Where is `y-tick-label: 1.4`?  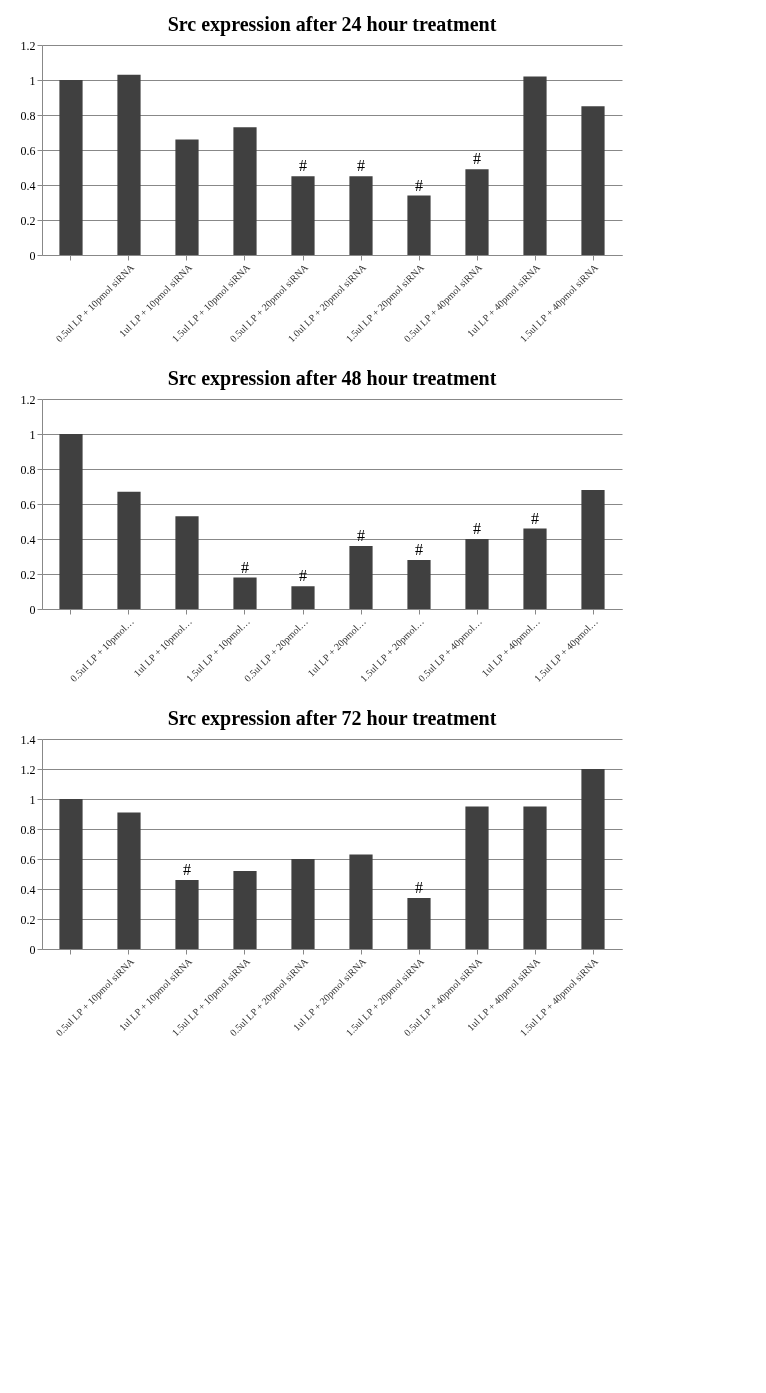 y-tick-label: 1.4 is located at coordinates (28, 739).